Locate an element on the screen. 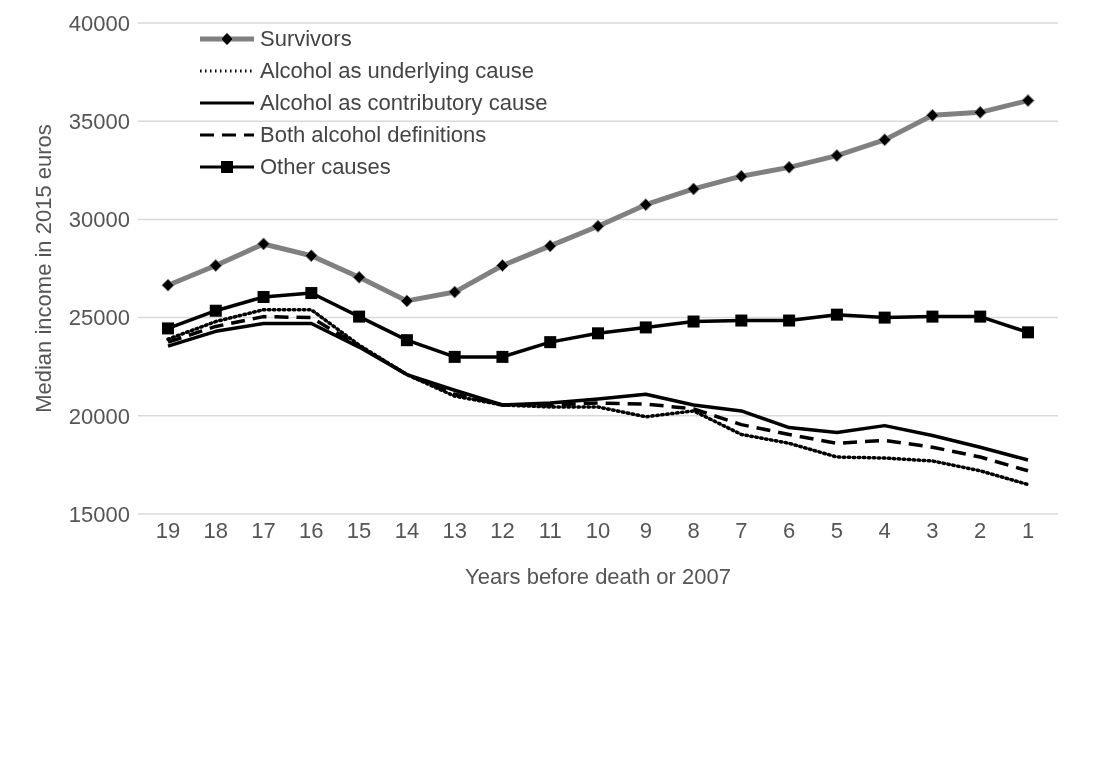 The image size is (1099, 773). x-tick-label: 13 is located at coordinates (454, 530).